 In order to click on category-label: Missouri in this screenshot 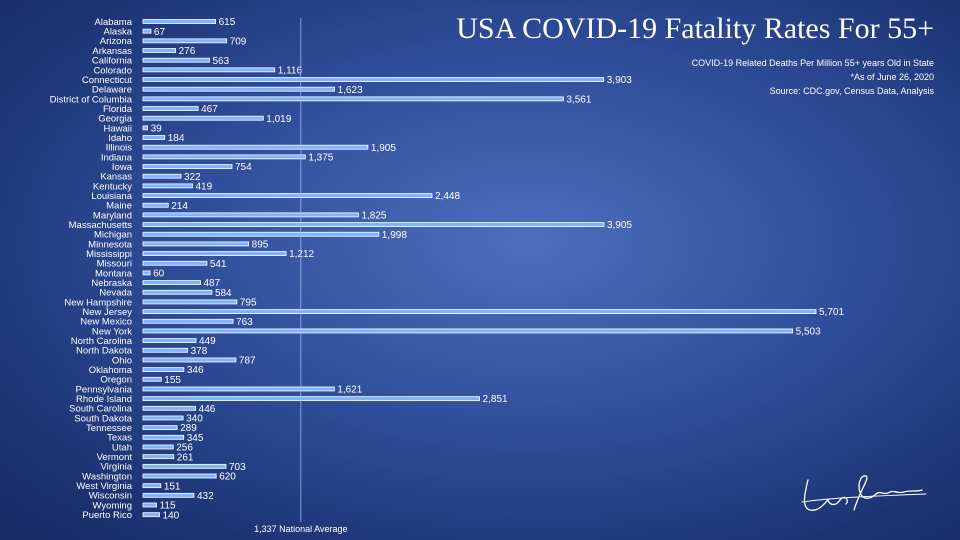, I will do `click(114, 264)`.